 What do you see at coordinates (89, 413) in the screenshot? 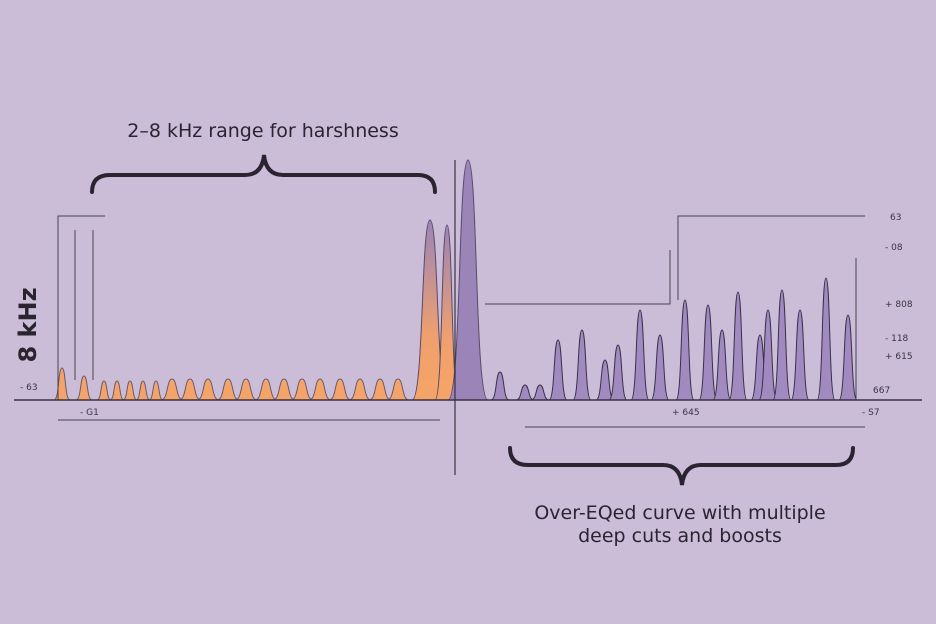
I see `axis-label: - G1` at bounding box center [89, 413].